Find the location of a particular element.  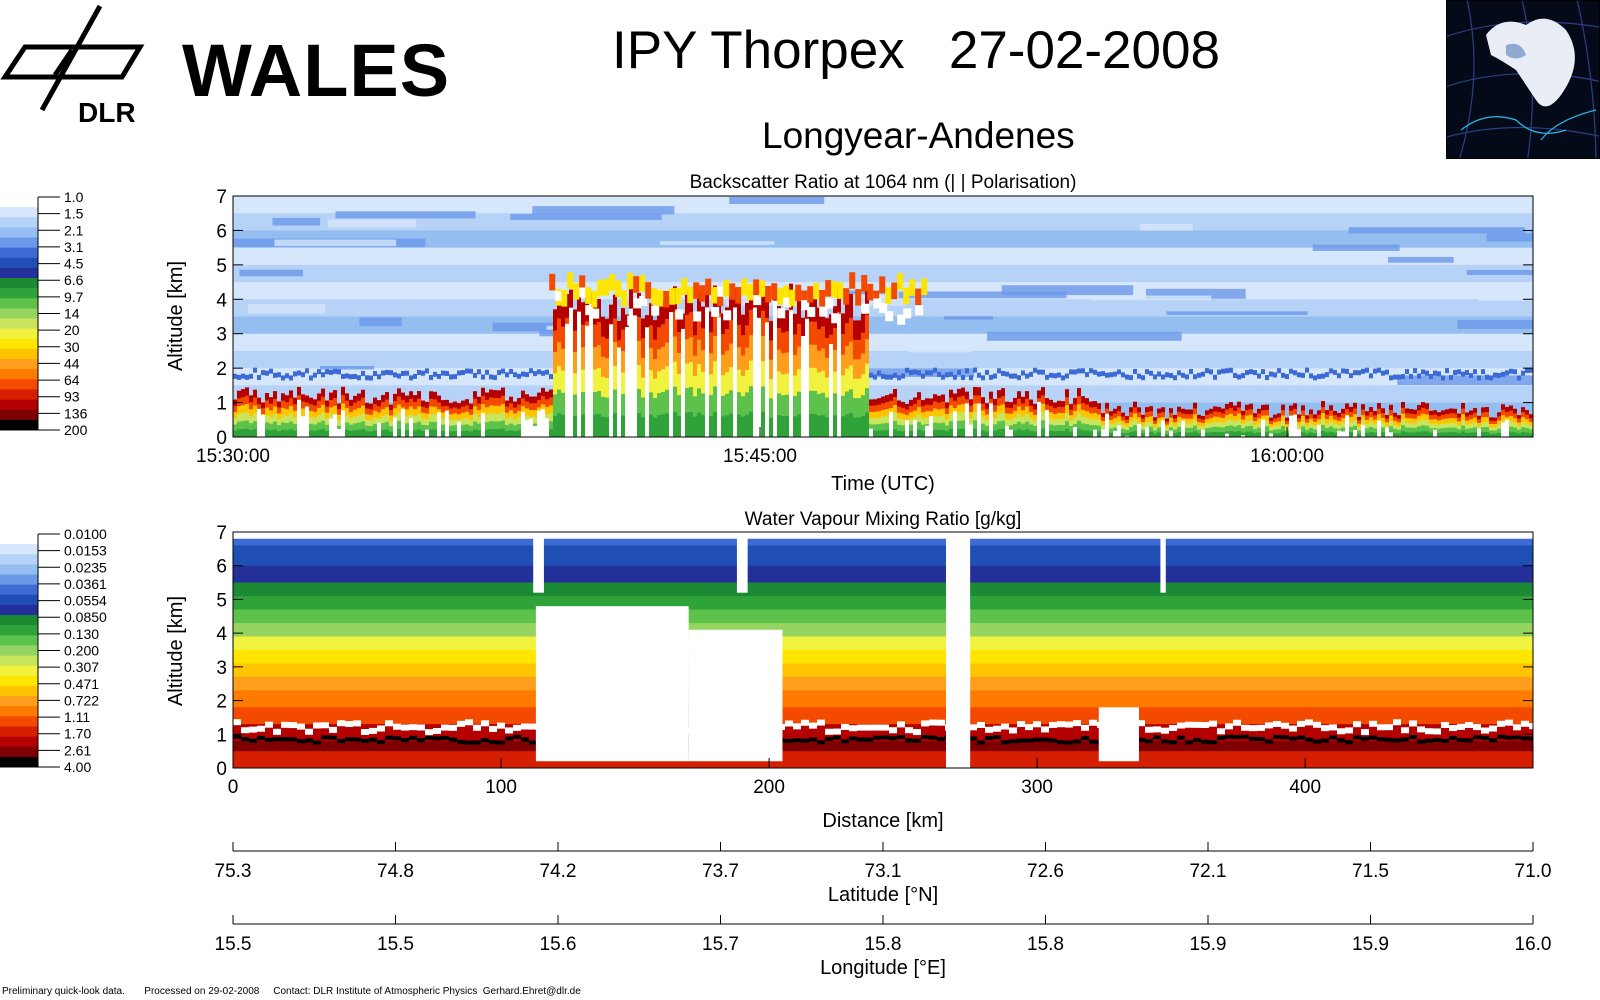

panel1-ylabel: Altitude [km] is located at coordinates (176, 316).